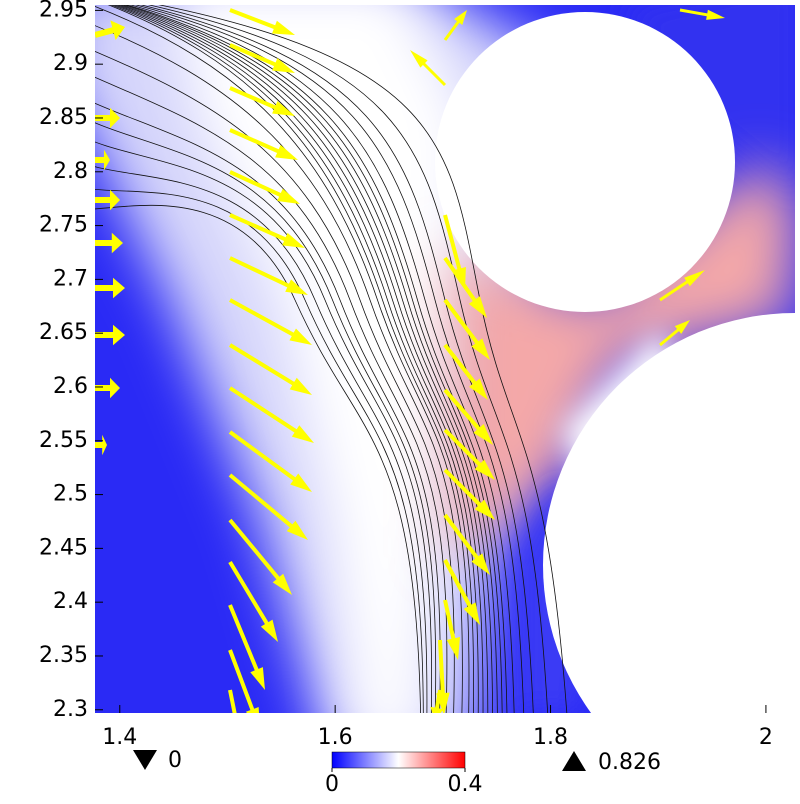 This screenshot has height=804, width=800. I want to click on y-tick-label: 2.45, so click(63, 547).